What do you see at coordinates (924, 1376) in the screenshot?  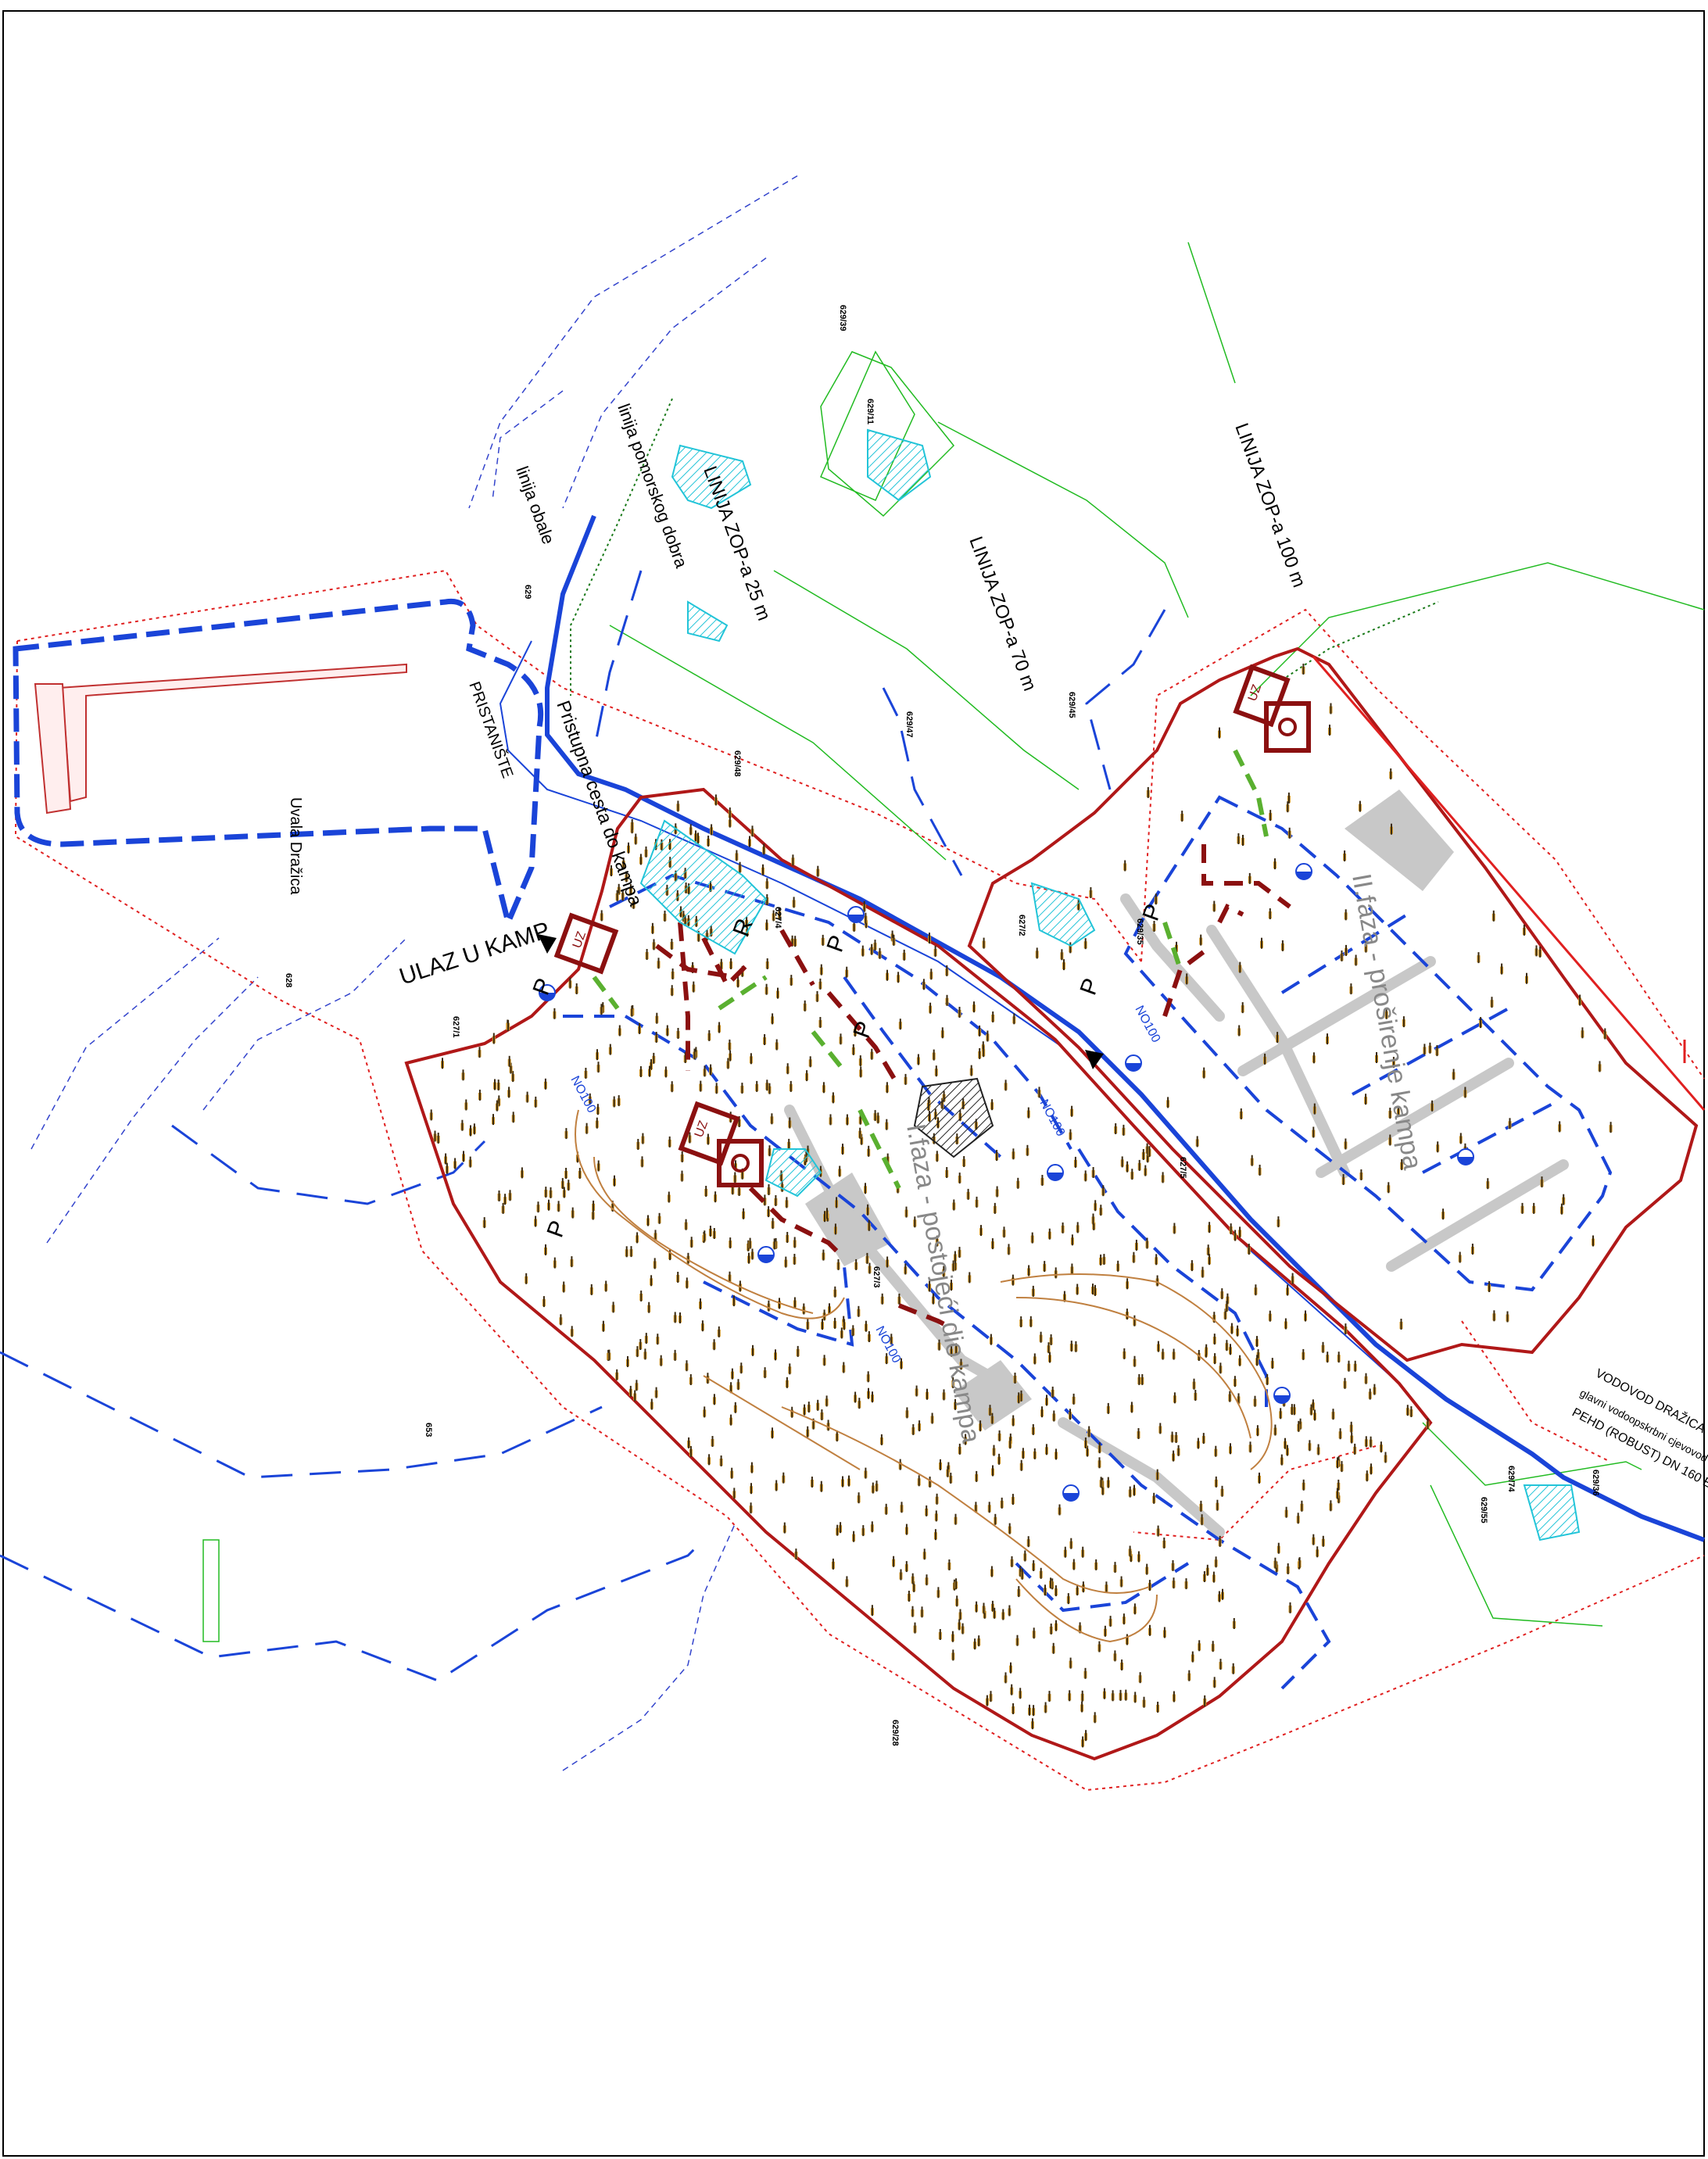 I see `walking-paths` at bounding box center [924, 1376].